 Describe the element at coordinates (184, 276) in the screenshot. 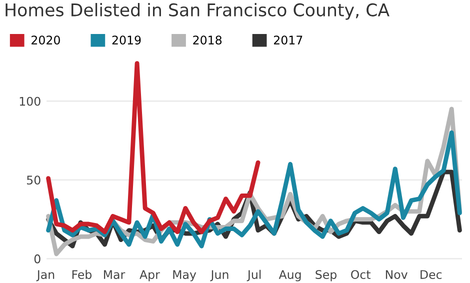

I see `x-tick-label: May` at that location.